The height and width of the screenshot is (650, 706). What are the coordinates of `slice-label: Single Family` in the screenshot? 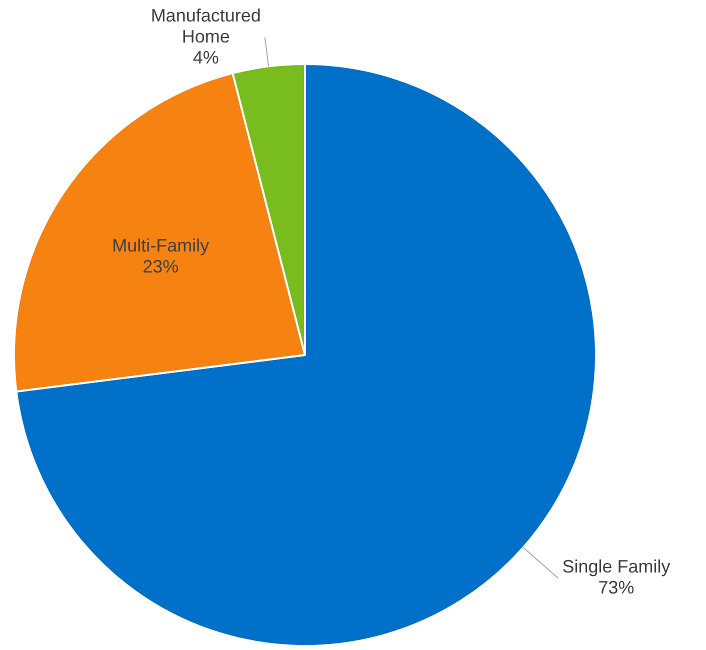 It's located at (616, 566).